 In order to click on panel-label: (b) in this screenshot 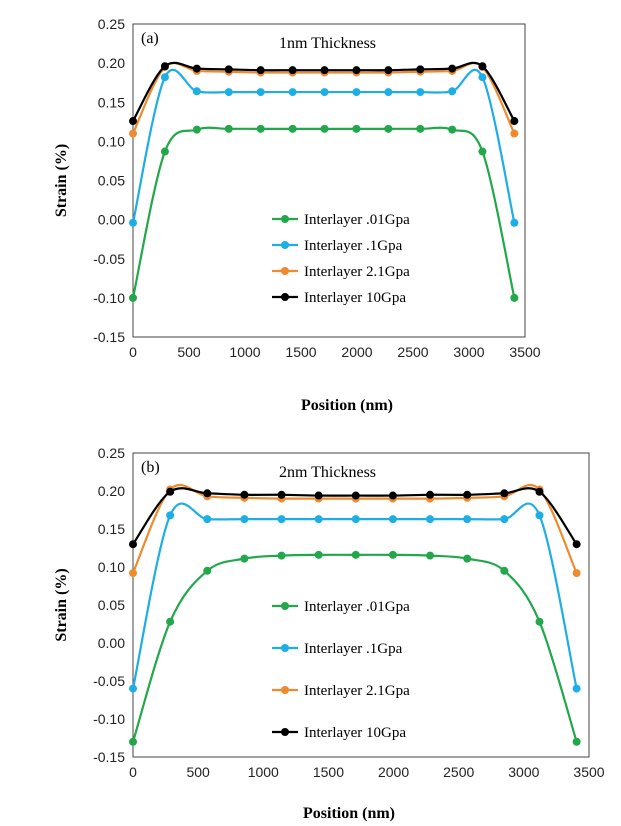, I will do `click(150, 467)`.